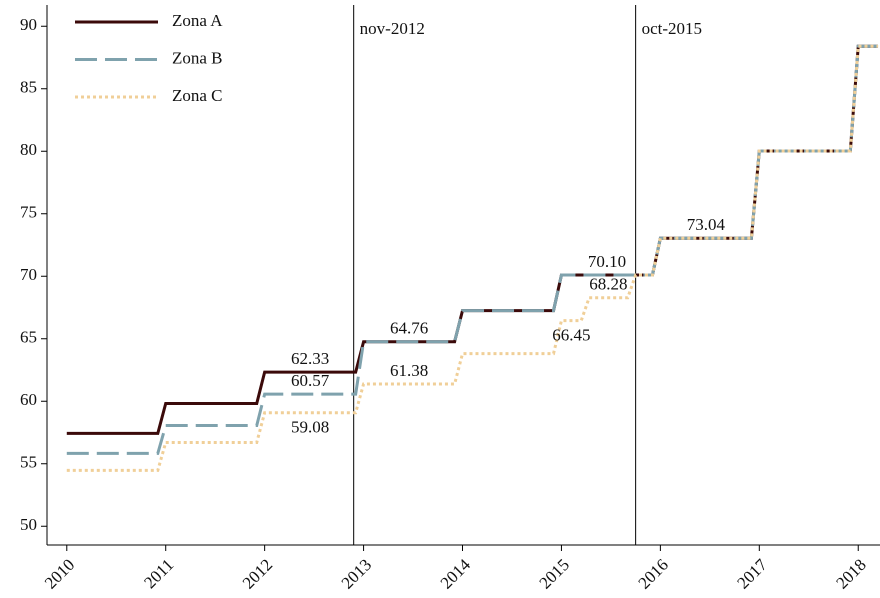  Describe the element at coordinates (608, 284) in the screenshot. I see `value-label: 68.28` at that location.